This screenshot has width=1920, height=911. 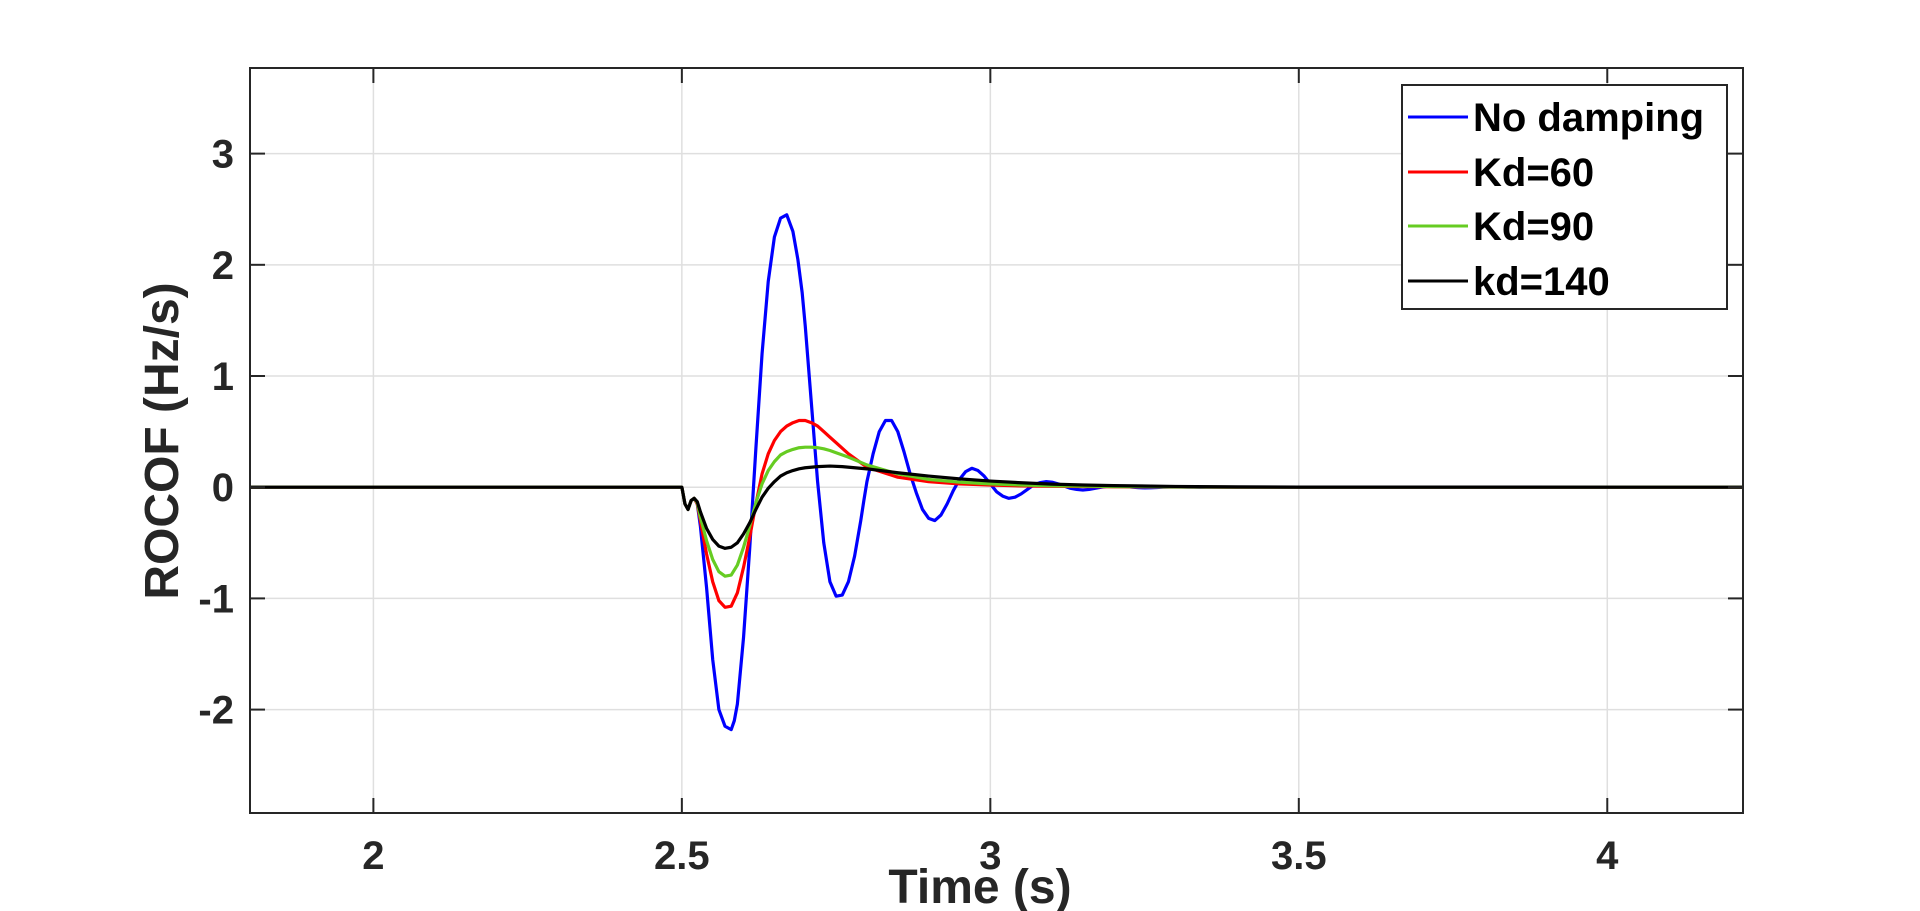 What do you see at coordinates (216, 599) in the screenshot?
I see `y-tick-label: -1` at bounding box center [216, 599].